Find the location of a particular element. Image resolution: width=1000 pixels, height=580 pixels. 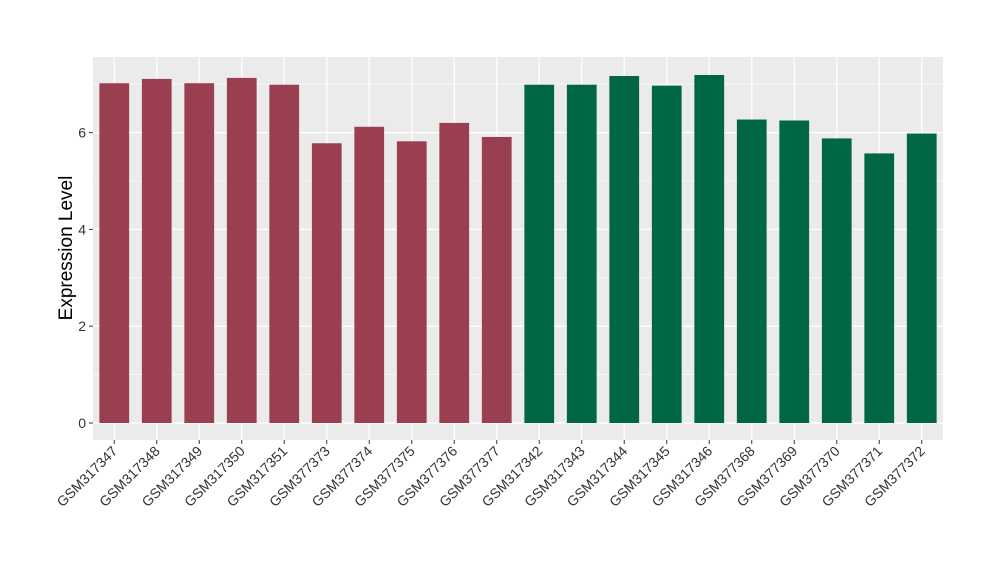

y-axis-title: Expression Level is located at coordinates (66, 248).